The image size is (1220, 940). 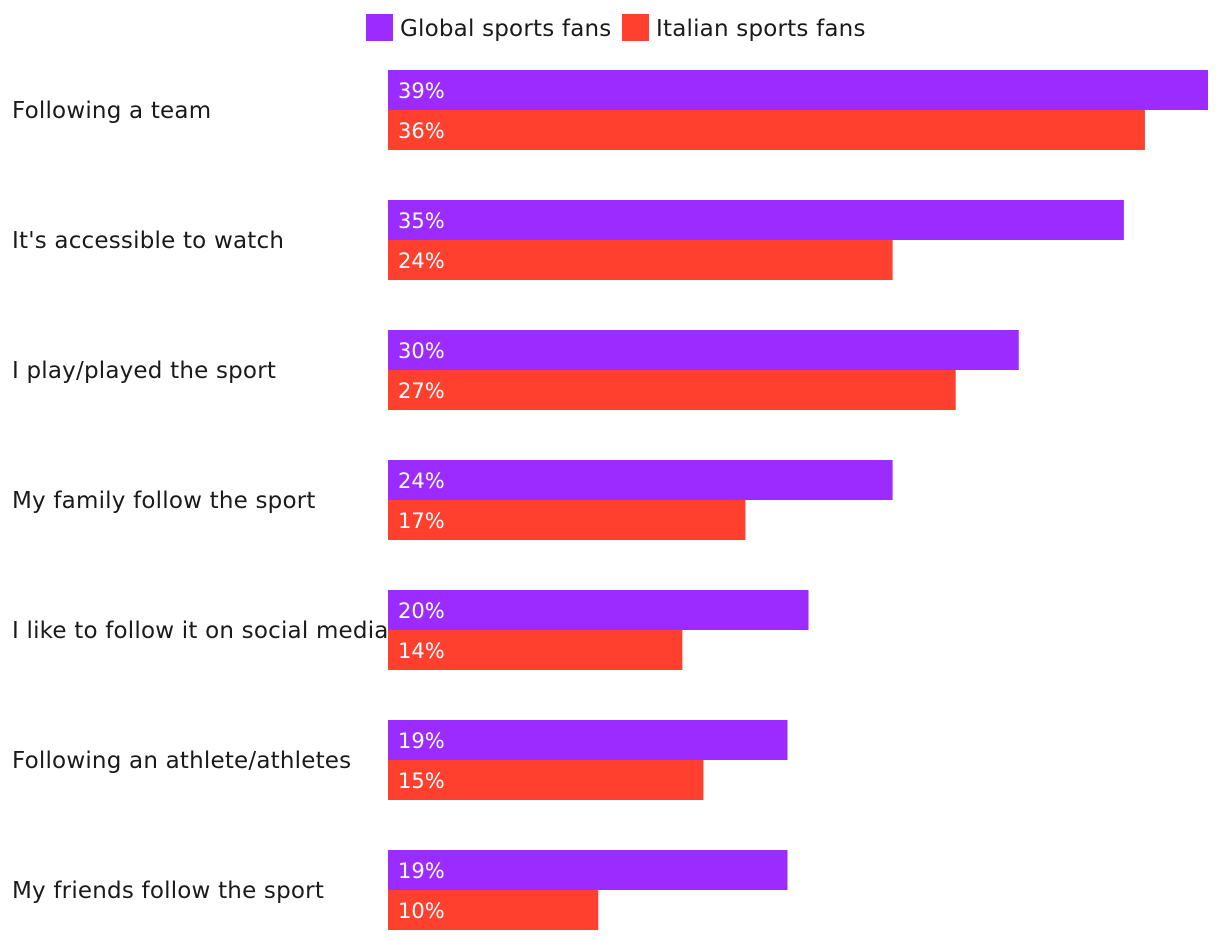 What do you see at coordinates (421, 911) in the screenshot?
I see `bar-value-label: 10%` at bounding box center [421, 911].